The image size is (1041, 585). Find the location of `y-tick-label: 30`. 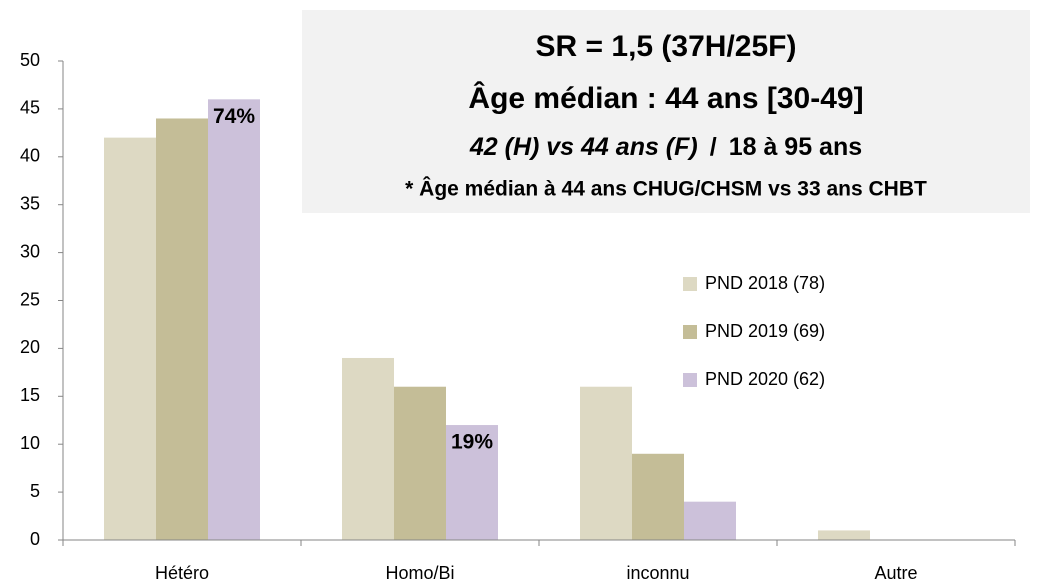

y-tick-label: 30 is located at coordinates (30, 251).